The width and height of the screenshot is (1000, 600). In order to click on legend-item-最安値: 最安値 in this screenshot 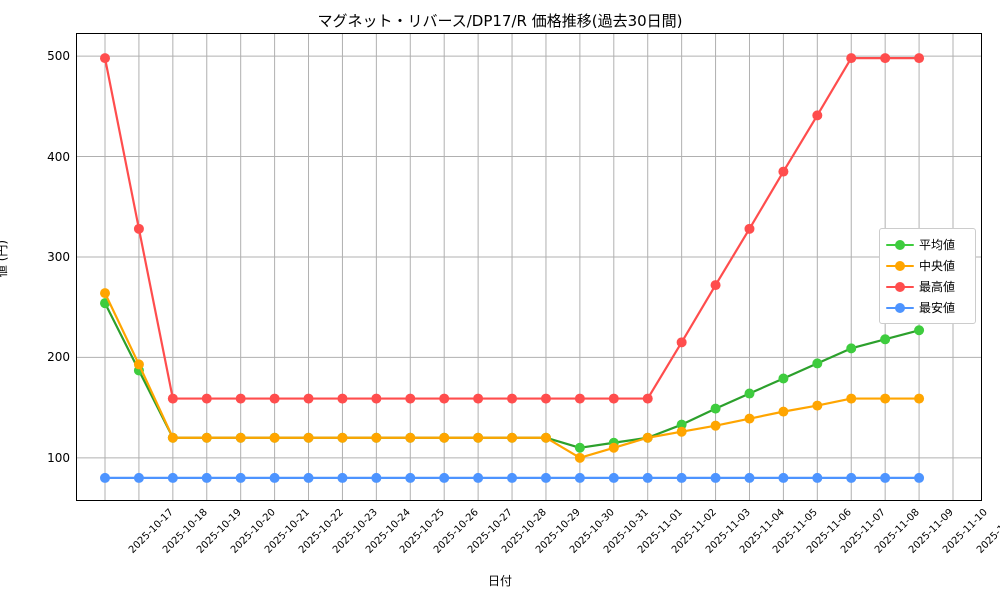, I will do `click(927, 307)`.